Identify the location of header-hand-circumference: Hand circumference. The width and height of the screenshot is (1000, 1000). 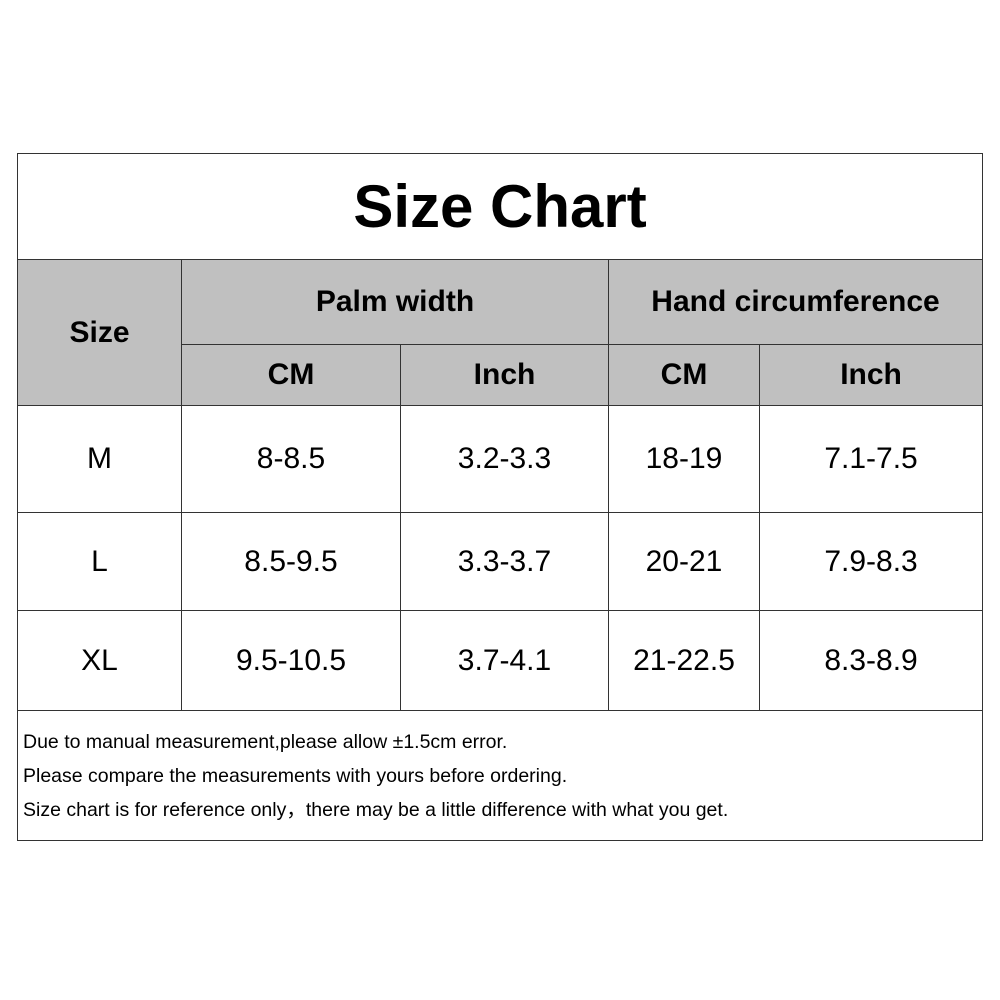
(795, 302).